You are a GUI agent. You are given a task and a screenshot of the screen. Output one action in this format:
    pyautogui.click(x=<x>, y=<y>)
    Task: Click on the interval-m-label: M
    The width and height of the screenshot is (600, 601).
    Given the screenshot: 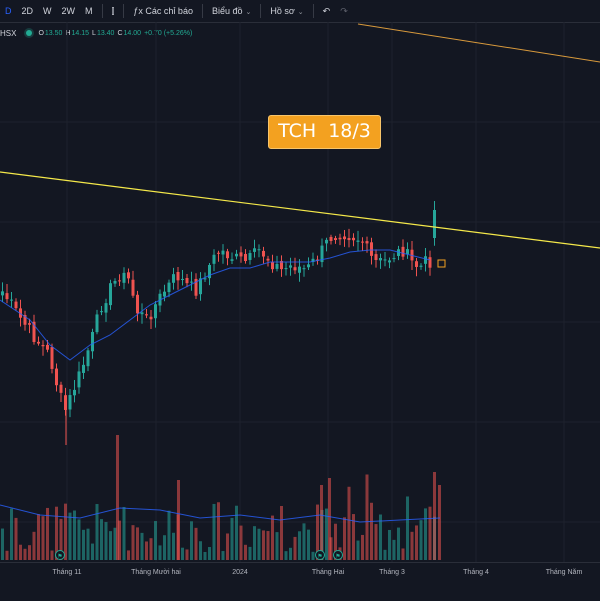 What is the action you would take?
    pyautogui.click(x=89, y=11)
    